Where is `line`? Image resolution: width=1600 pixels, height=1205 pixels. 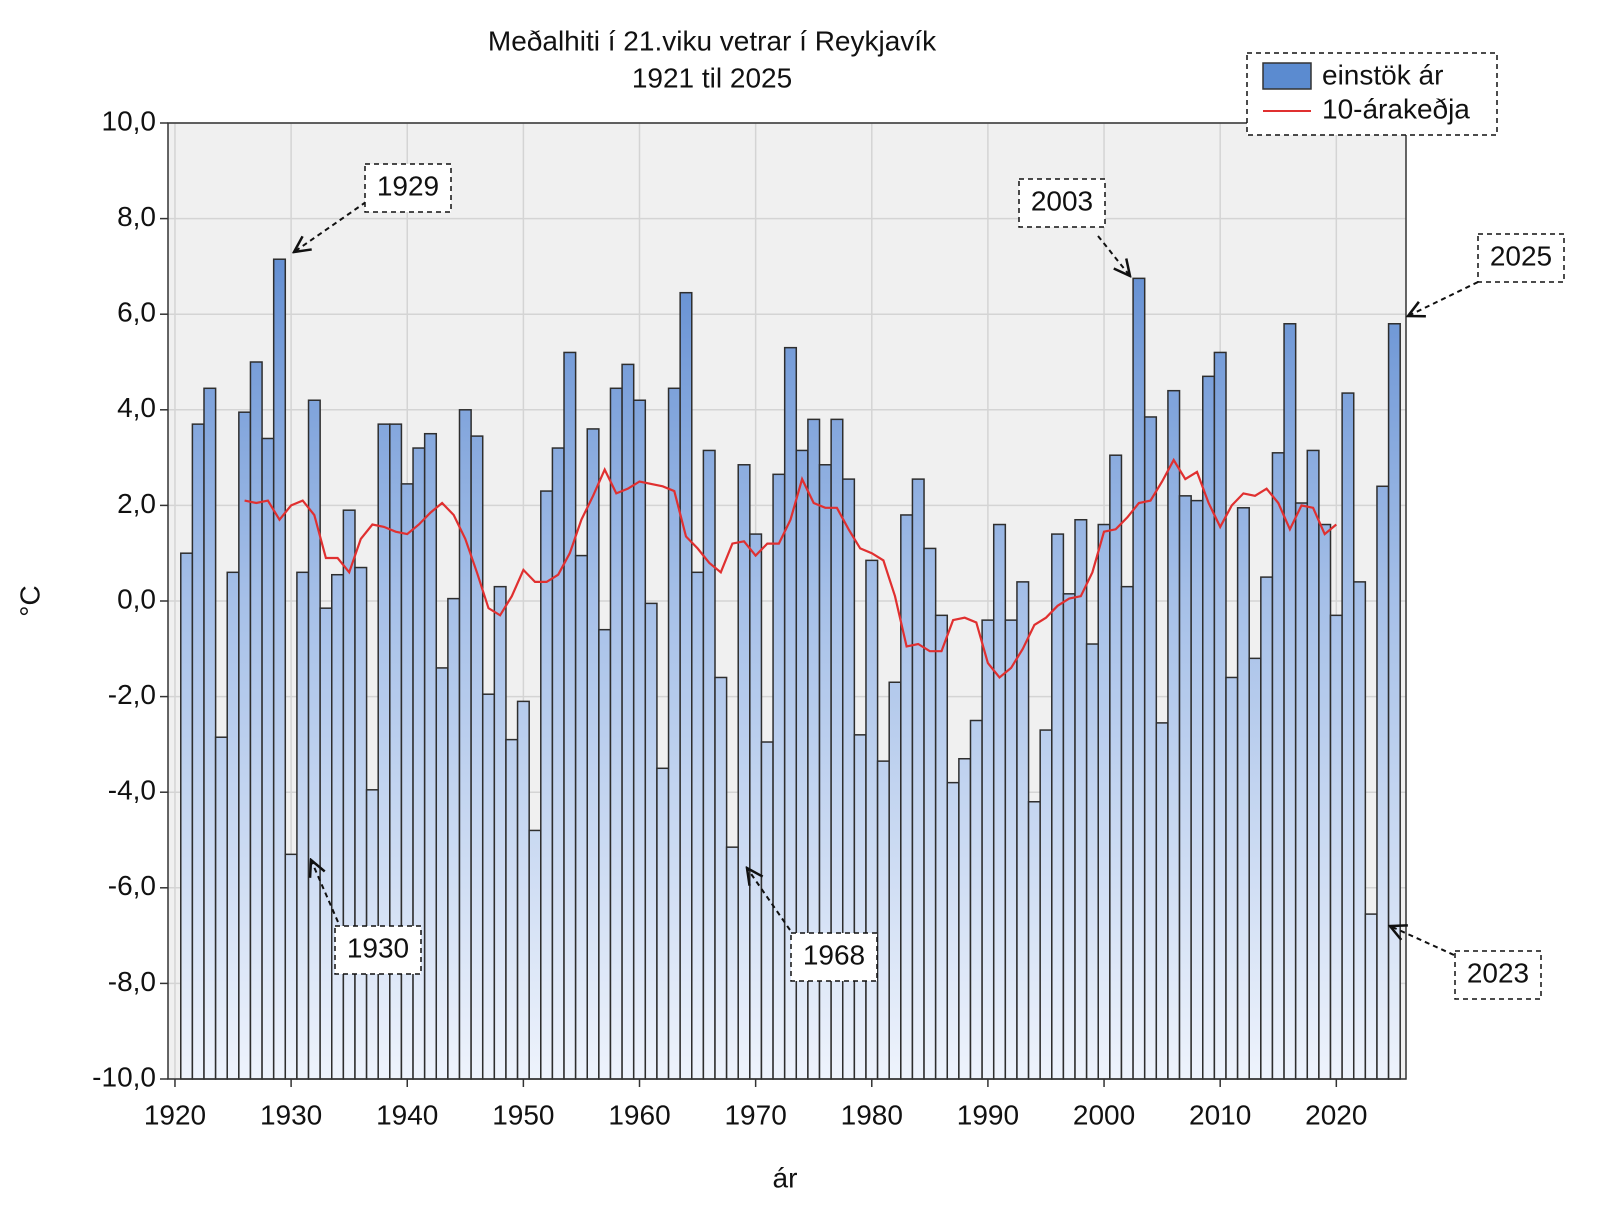 line is located at coordinates (791, 568).